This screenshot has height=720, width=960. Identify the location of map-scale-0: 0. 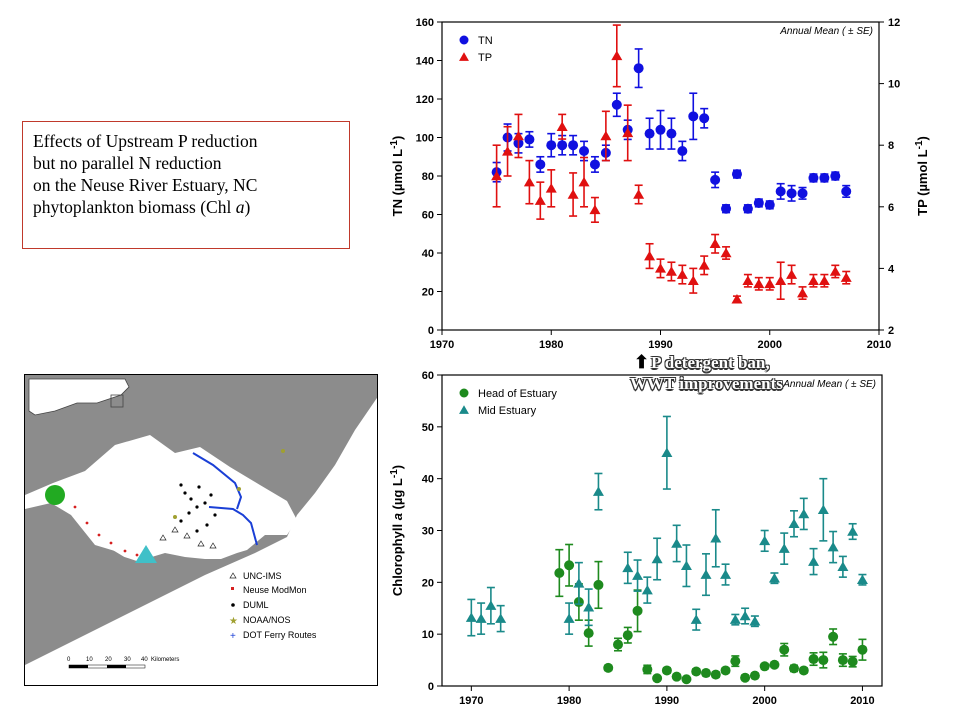
(69, 660).